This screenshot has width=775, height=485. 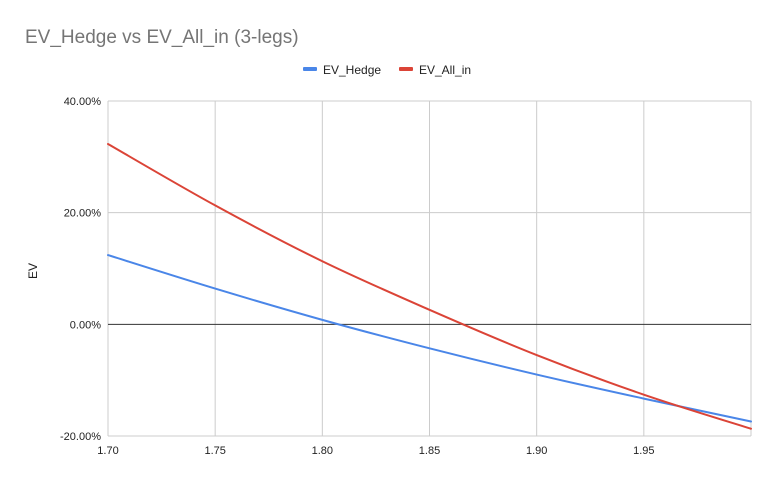 I want to click on legend-swatch-ev-all-in, so click(x=406, y=69).